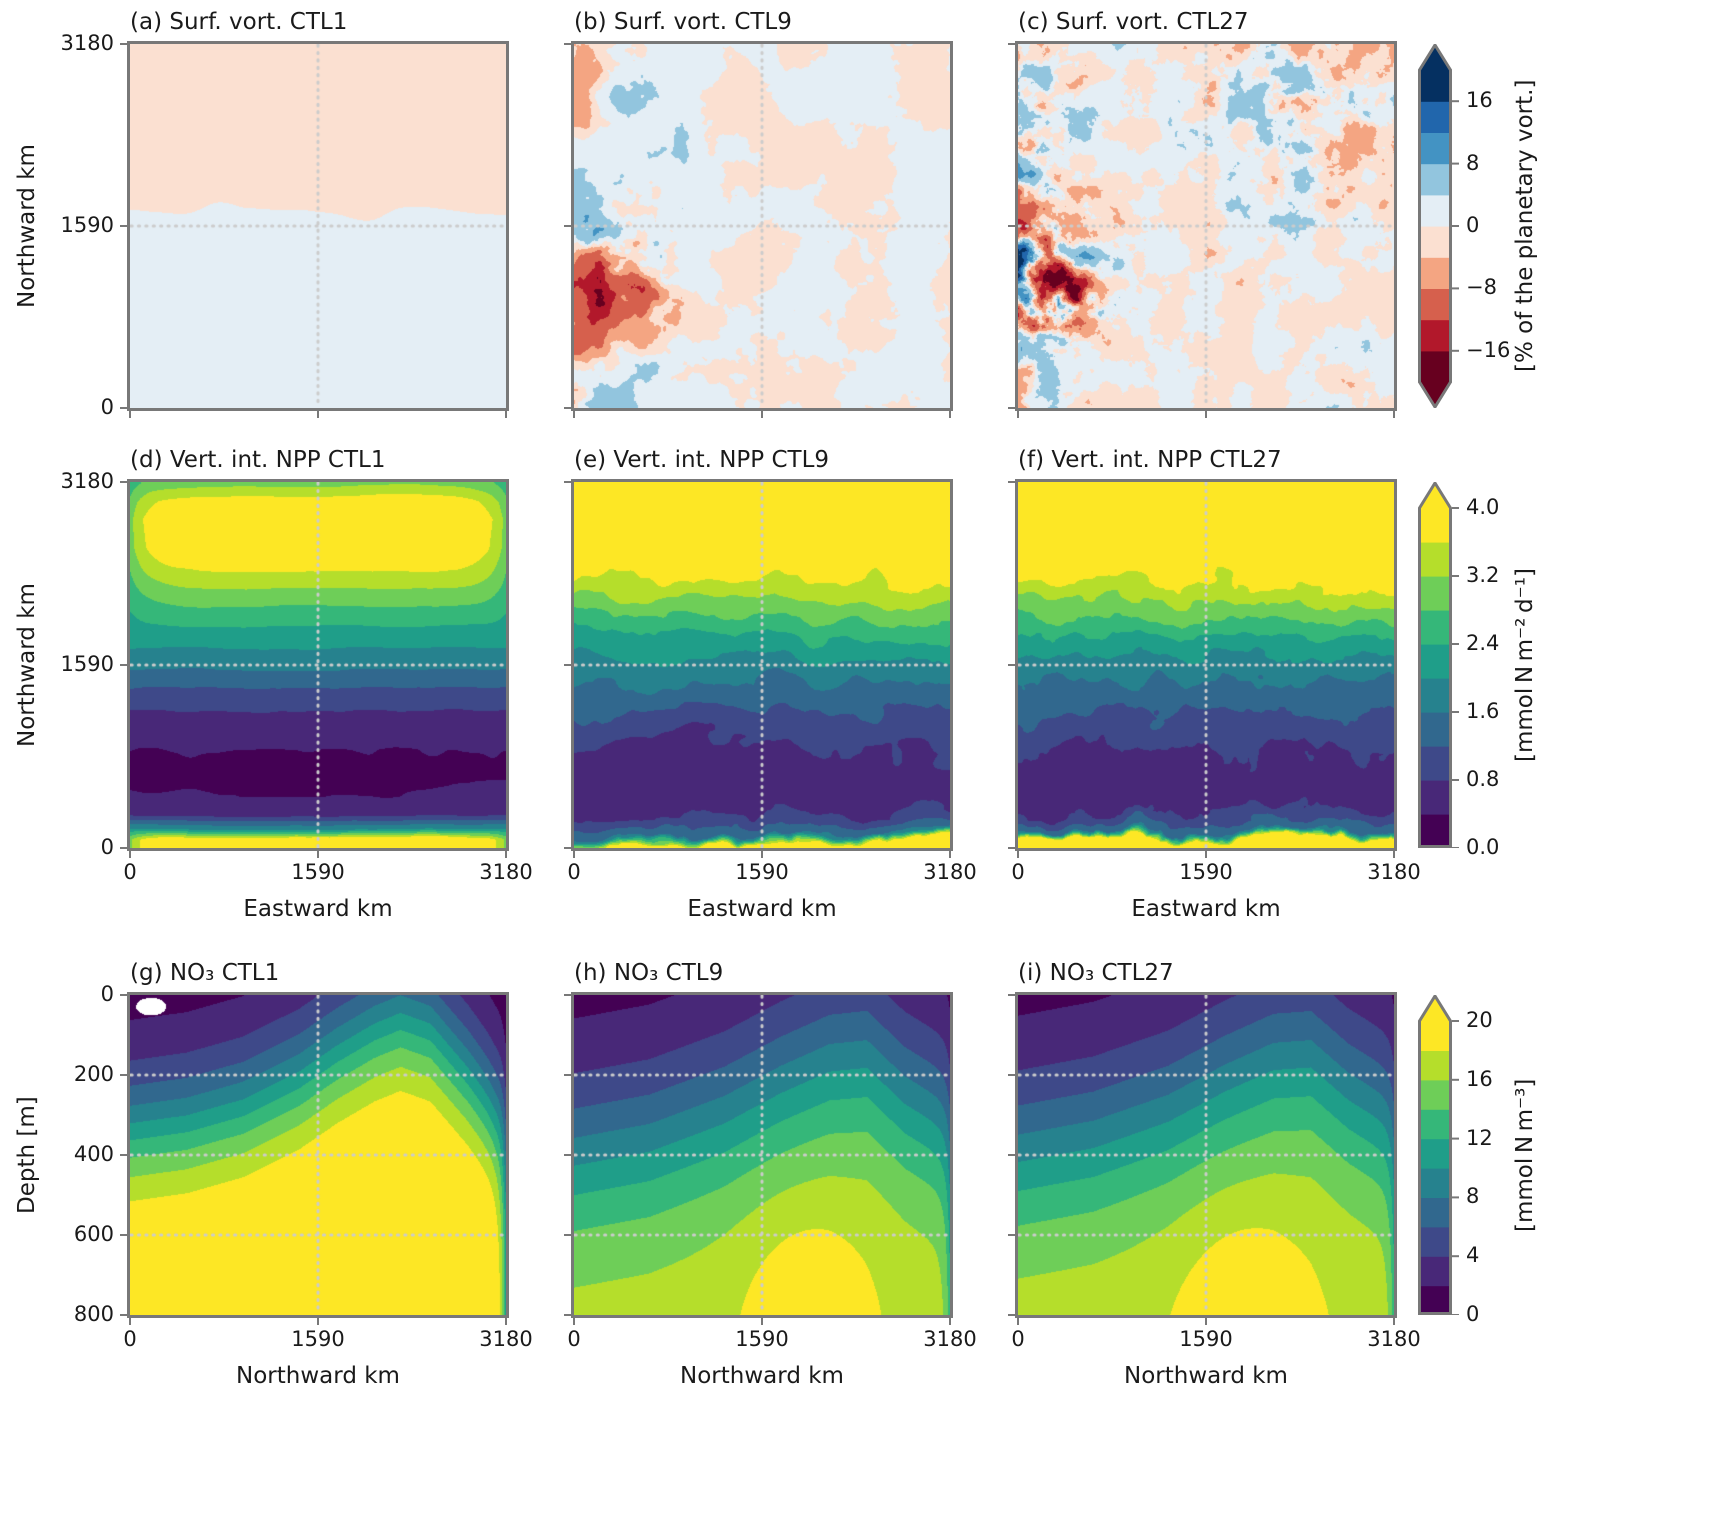 The width and height of the screenshot is (1721, 1513). What do you see at coordinates (1481, 287) in the screenshot?
I see `colorbar-tick-label: −8` at bounding box center [1481, 287].